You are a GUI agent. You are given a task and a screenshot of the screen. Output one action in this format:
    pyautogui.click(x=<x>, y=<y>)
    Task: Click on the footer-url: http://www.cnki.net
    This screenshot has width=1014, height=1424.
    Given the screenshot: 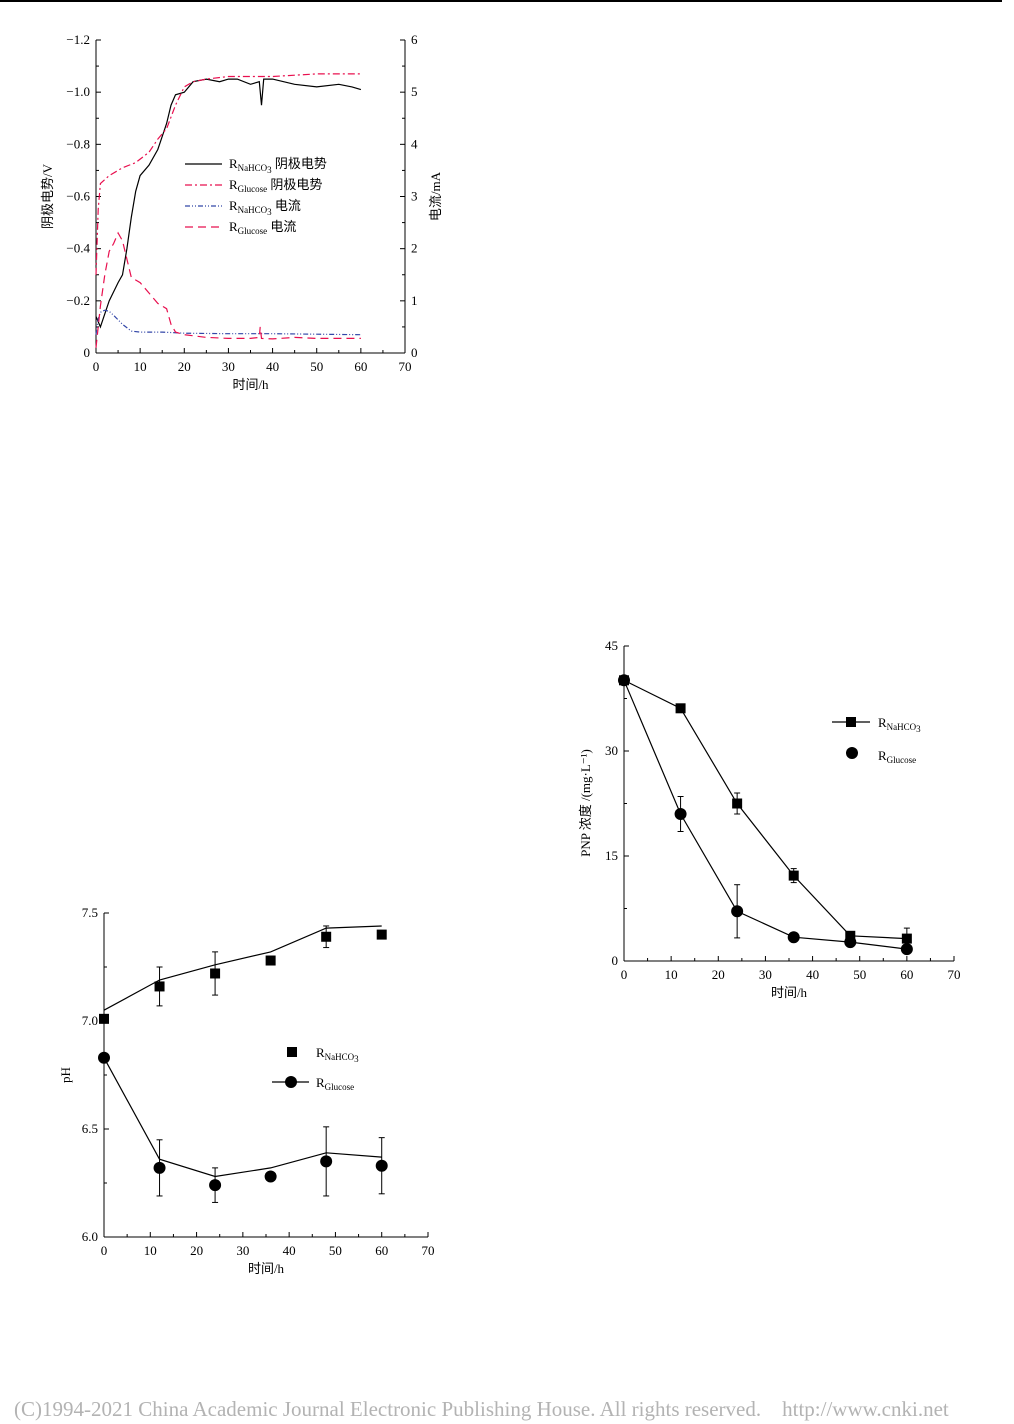 What is the action you would take?
    pyautogui.click(x=865, y=1409)
    